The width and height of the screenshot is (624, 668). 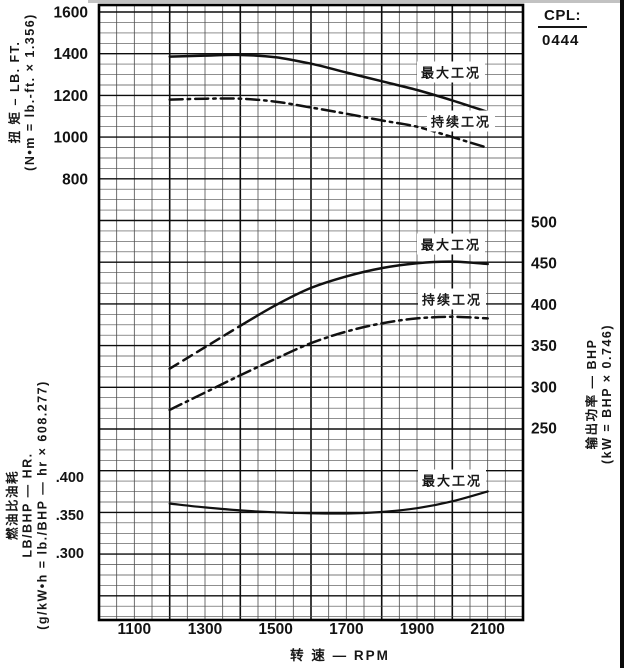 What do you see at coordinates (544, 387) in the screenshot?
I see `power-tick-300: 300` at bounding box center [544, 387].